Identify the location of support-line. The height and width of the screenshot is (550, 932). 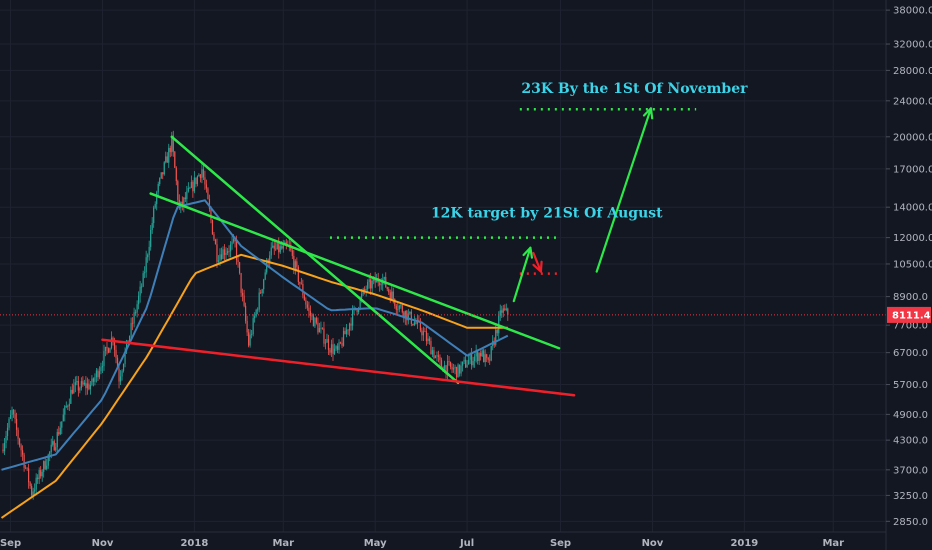
(338, 367).